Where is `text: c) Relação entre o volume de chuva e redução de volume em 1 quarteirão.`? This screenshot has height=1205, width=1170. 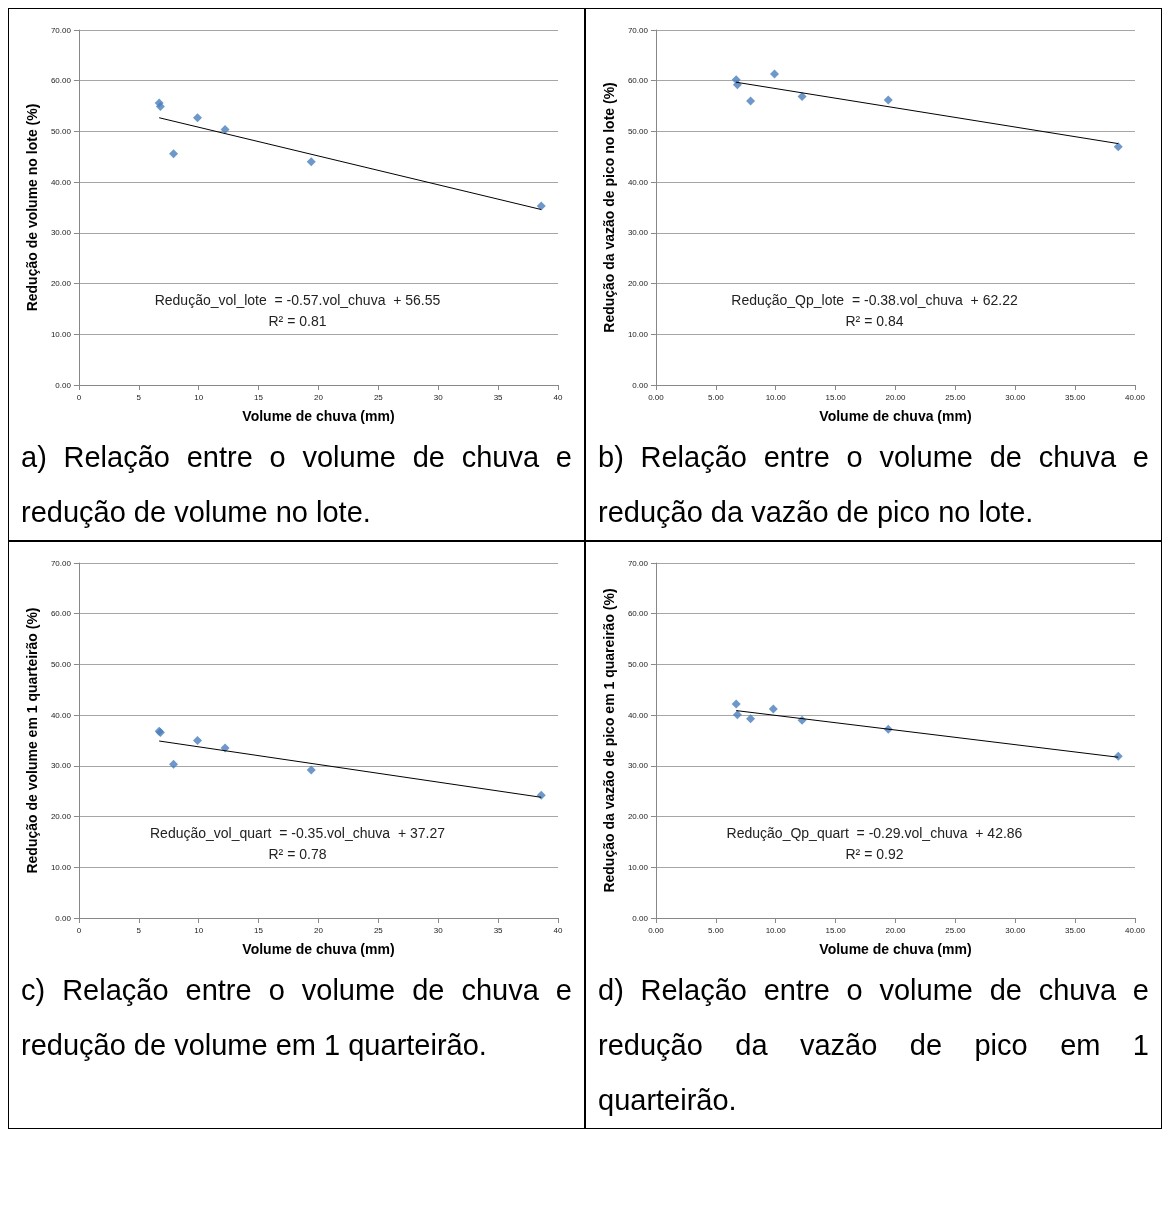
text: c) Relação entre o volume de chuva e redução de volume em 1 quarteirão. is located at coordinates (296, 1018).